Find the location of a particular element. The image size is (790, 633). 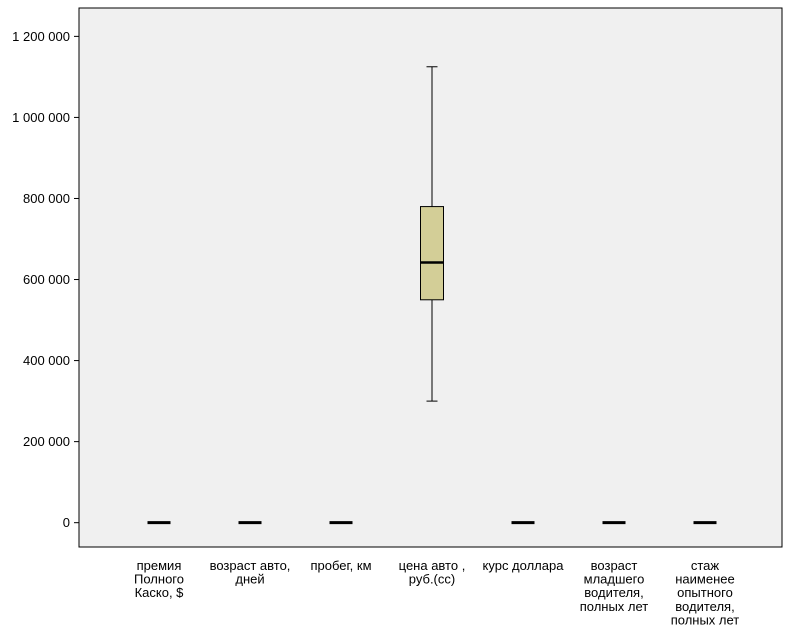

x-category-label-line: Полного is located at coordinates (159, 579).